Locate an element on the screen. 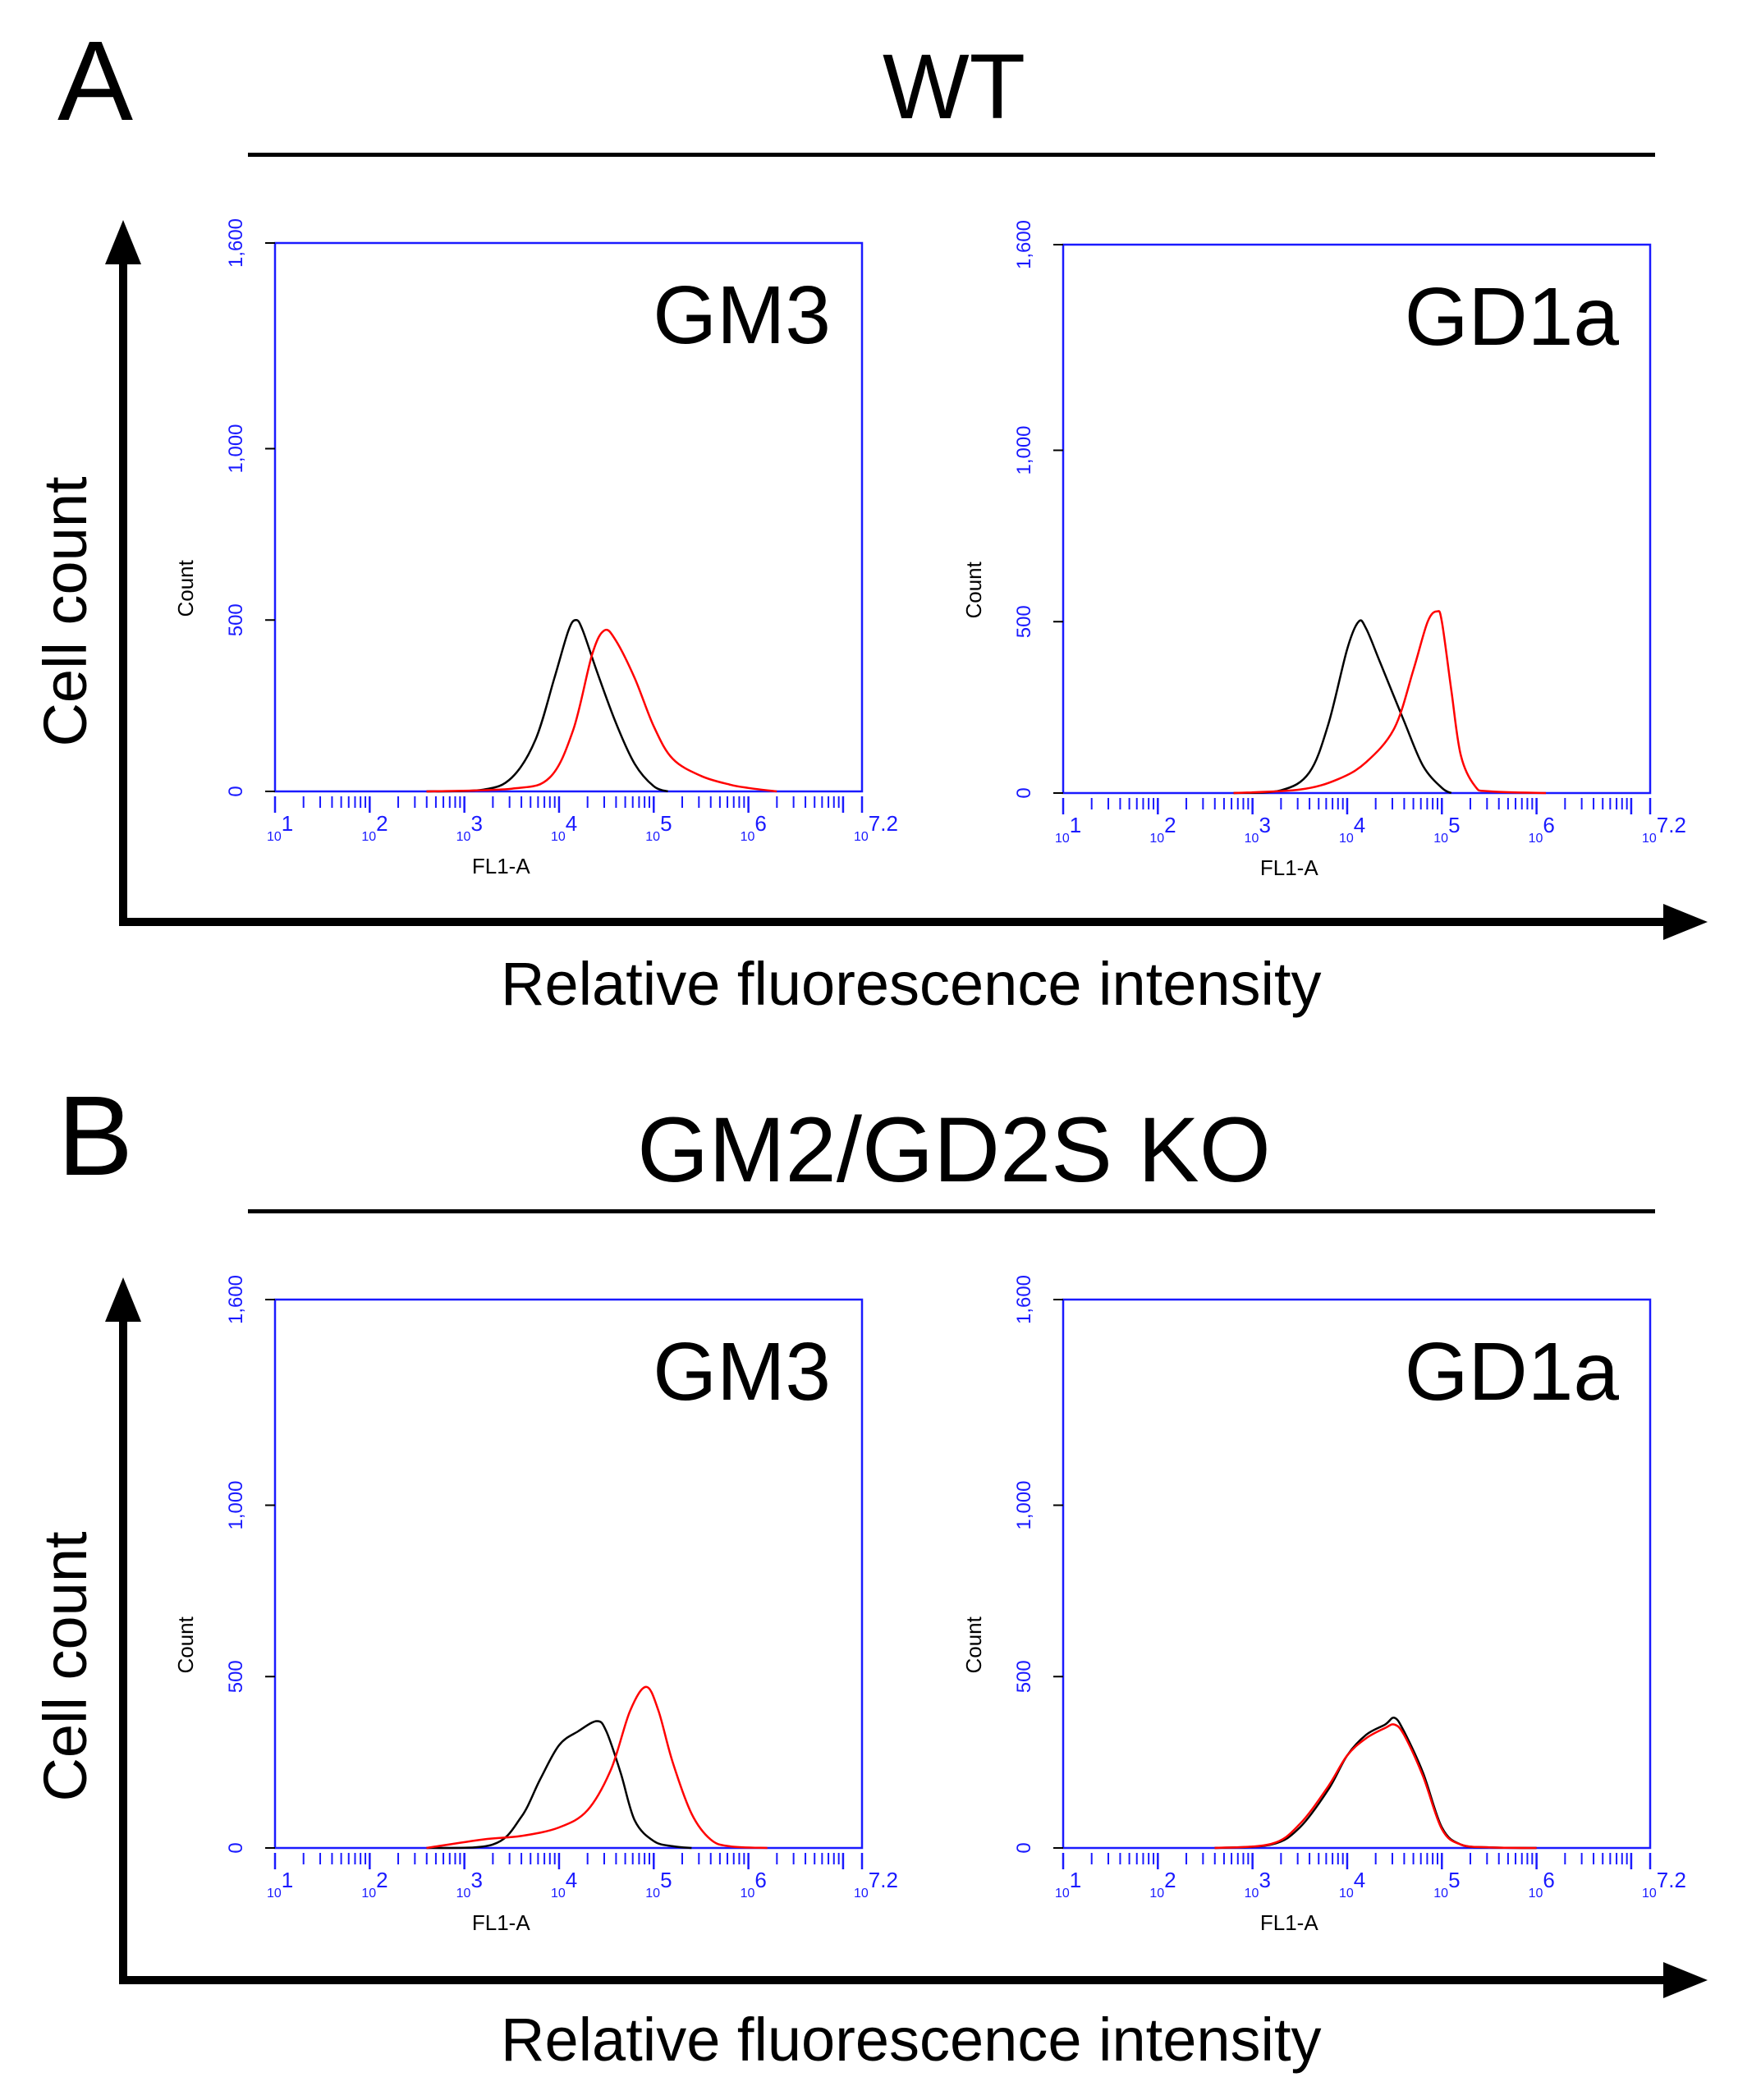  chart0-xtick-label-1: 102 is located at coordinates (374, 827).